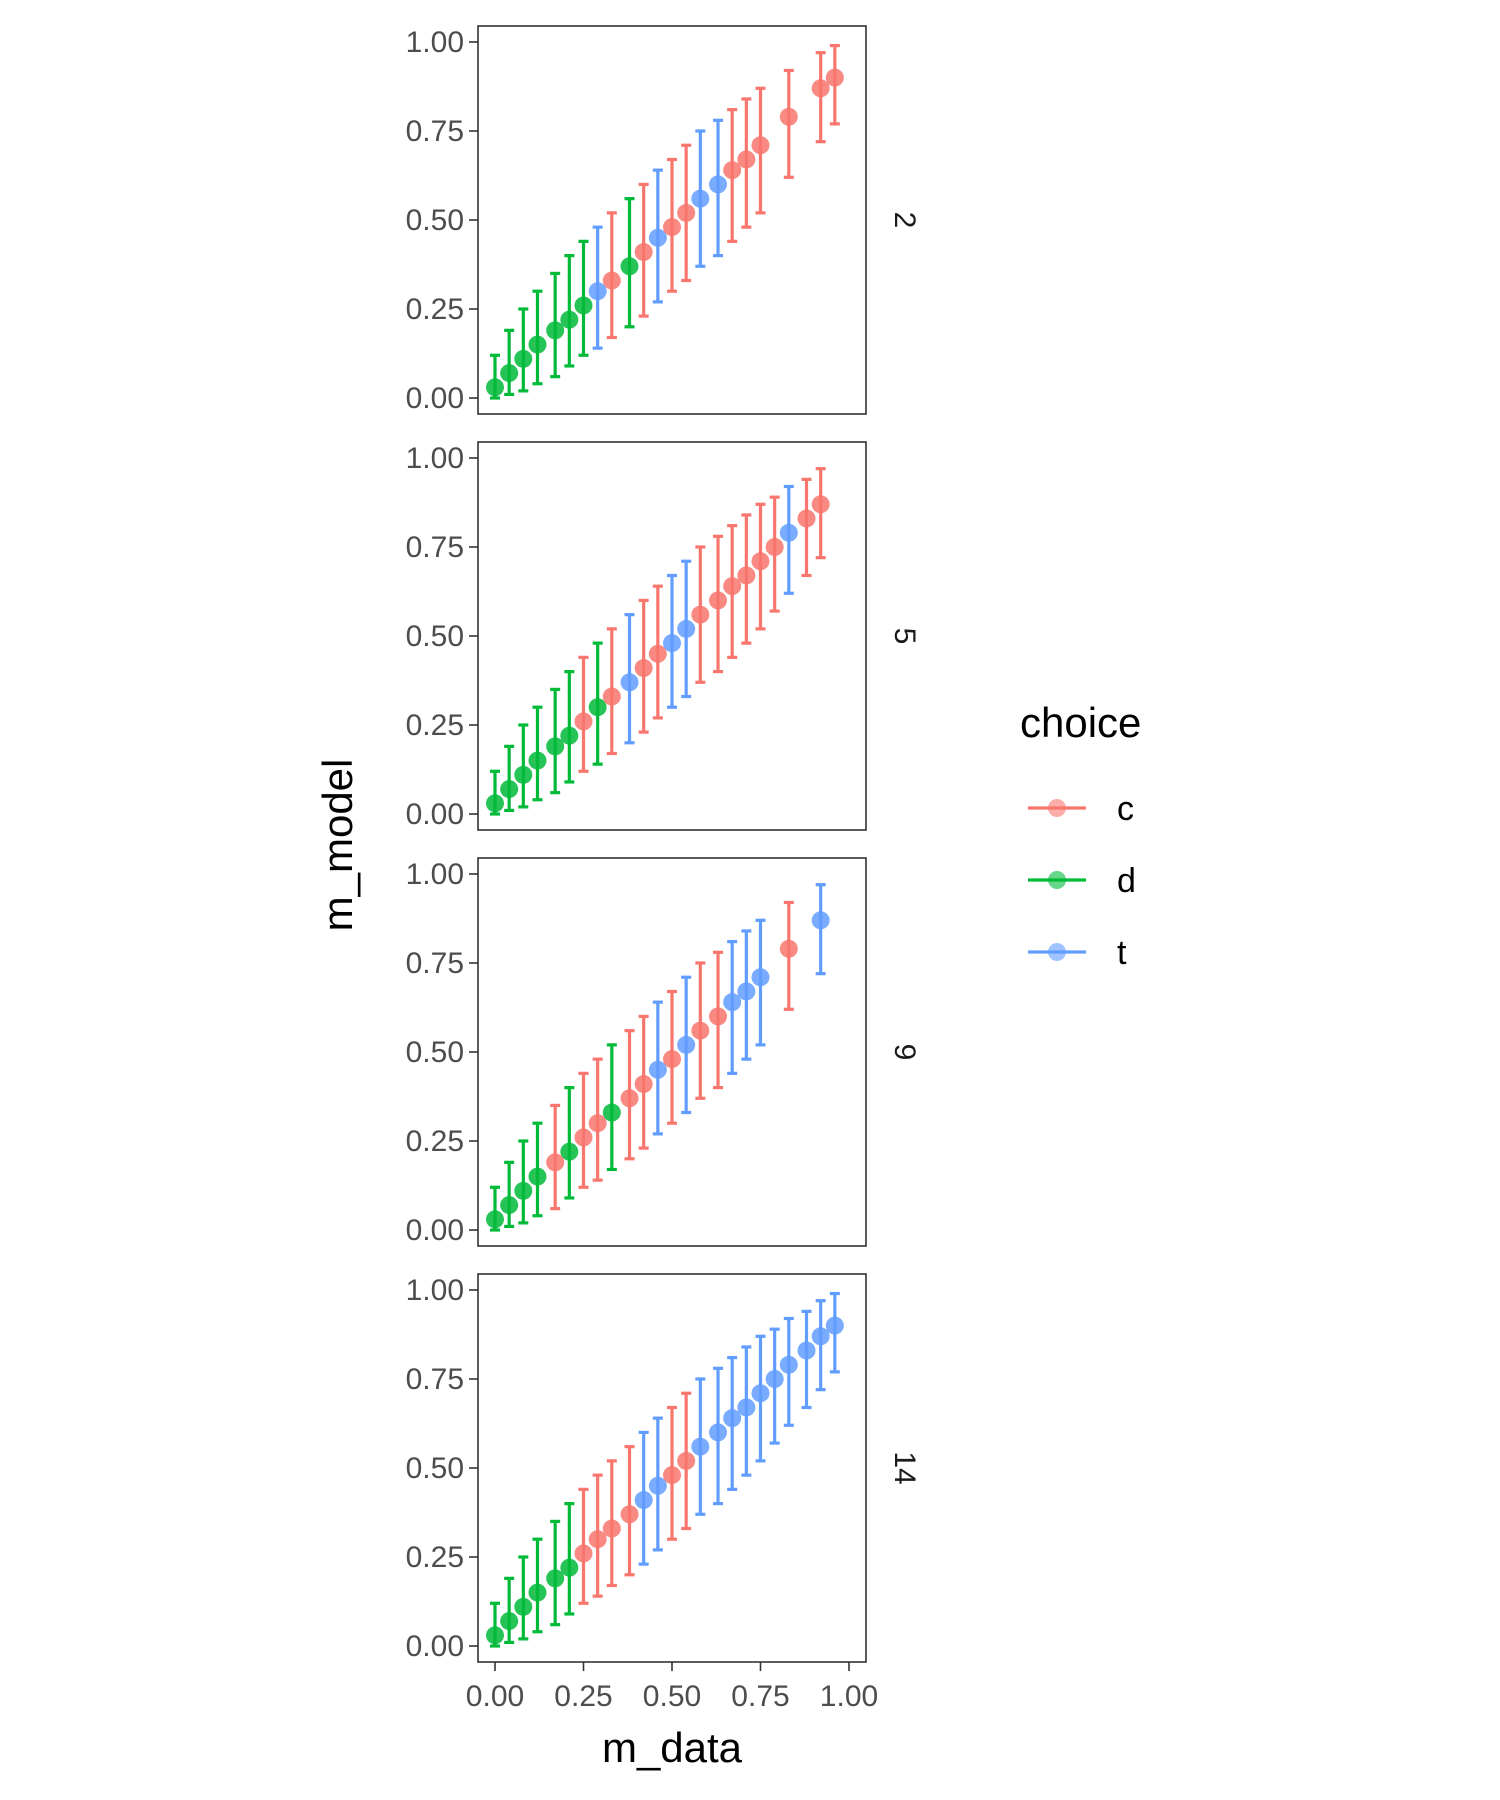  Describe the element at coordinates (1081, 809) in the screenshot. I see `legend-entry-c: c` at that location.